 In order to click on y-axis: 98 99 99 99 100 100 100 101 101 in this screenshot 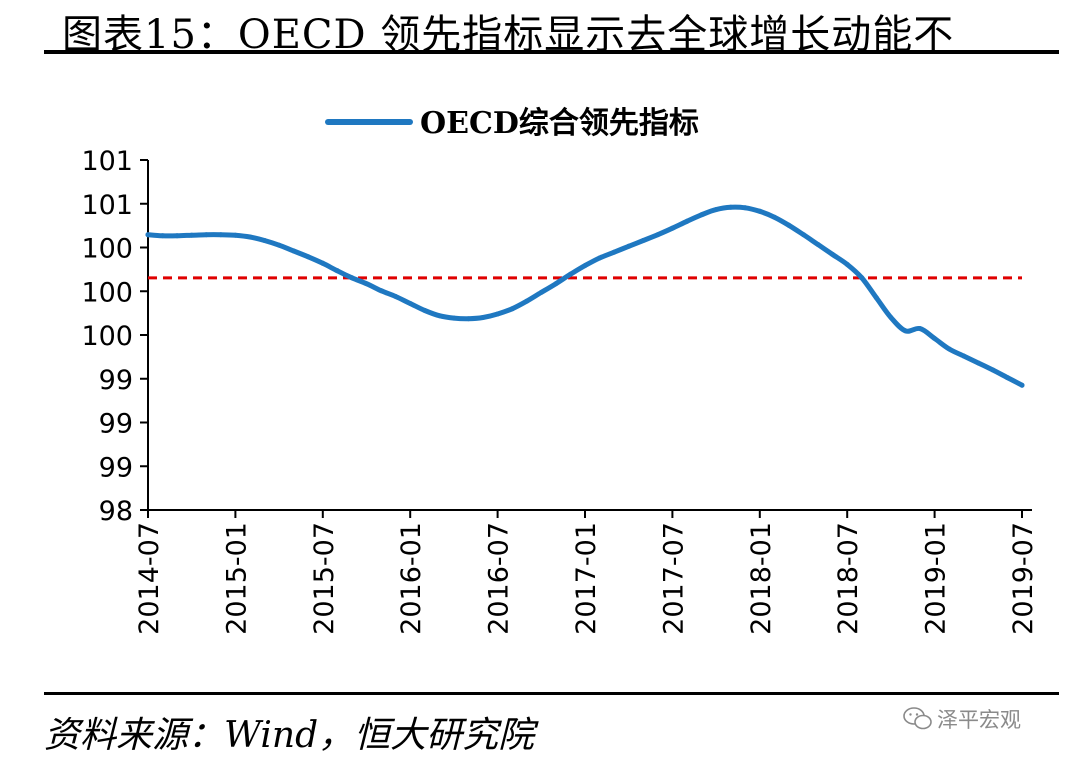, I will do `click(115, 336)`.